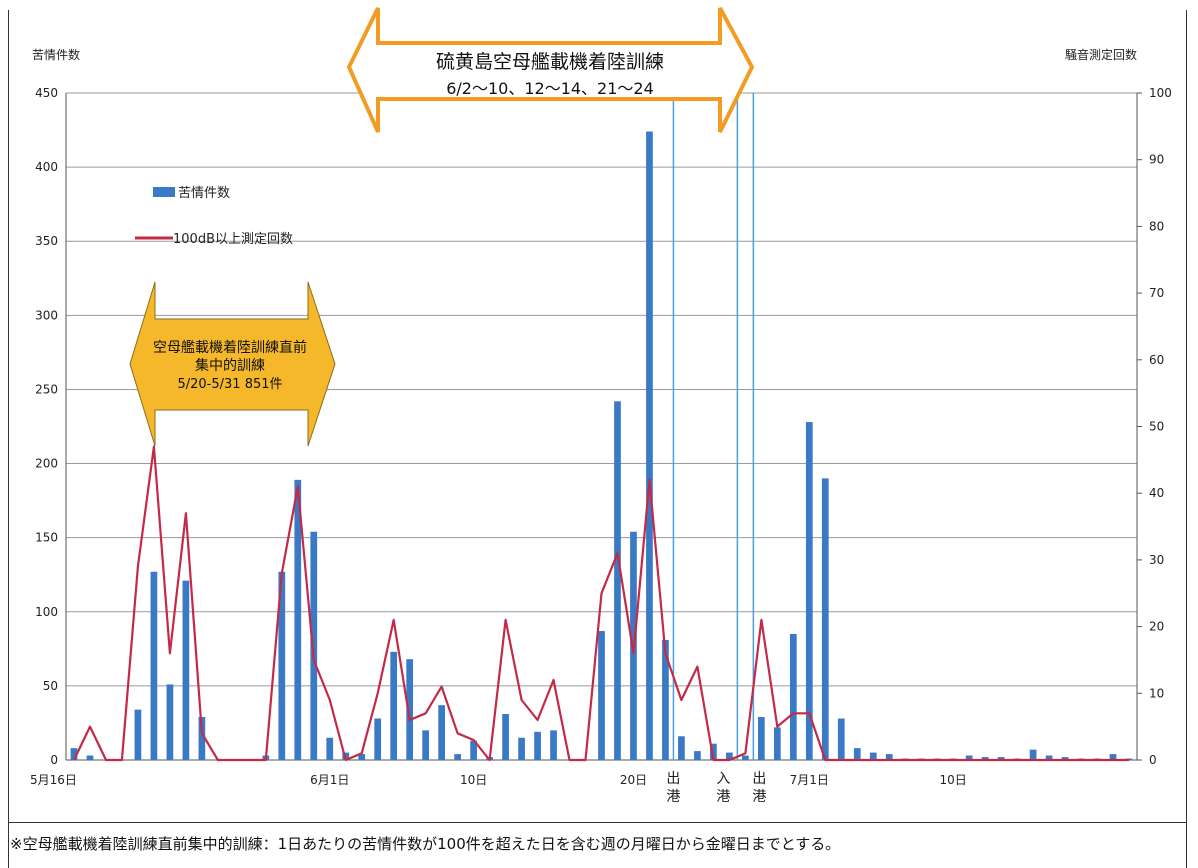 The height and width of the screenshot is (868, 1198). What do you see at coordinates (597, 822) in the screenshot?
I see `frame-divider` at bounding box center [597, 822].